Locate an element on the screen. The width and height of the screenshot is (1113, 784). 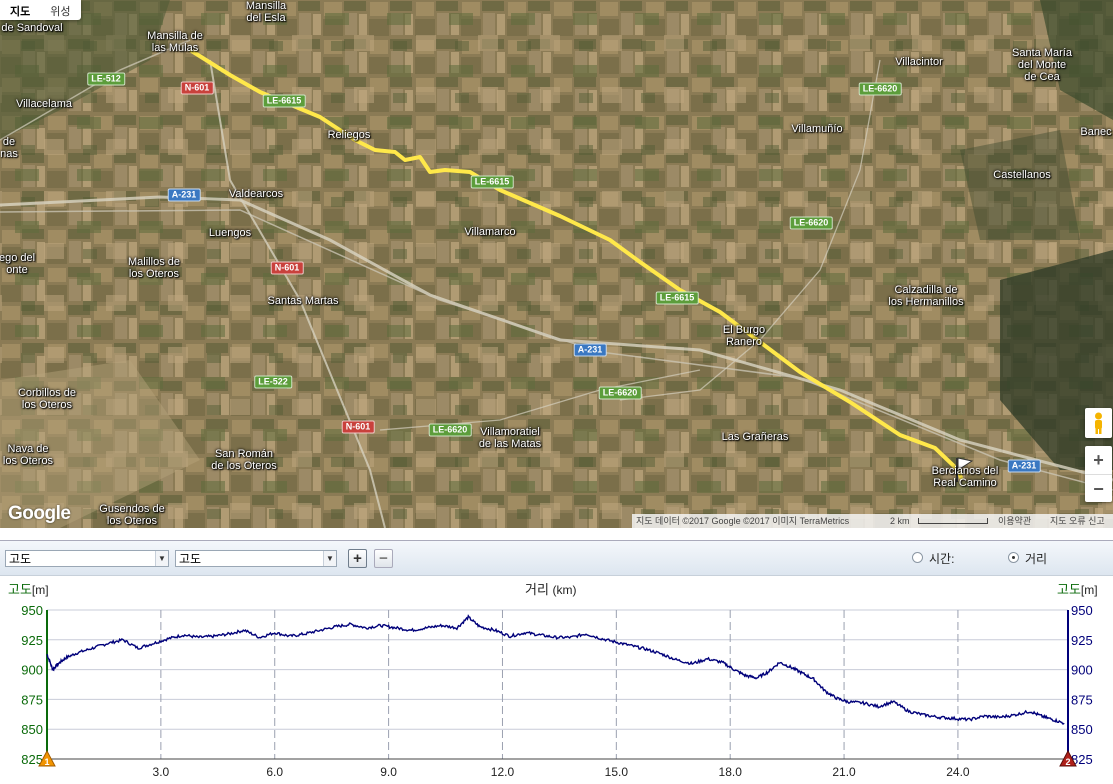
place-label: Bercianos del Real Camino is located at coordinates (965, 477).